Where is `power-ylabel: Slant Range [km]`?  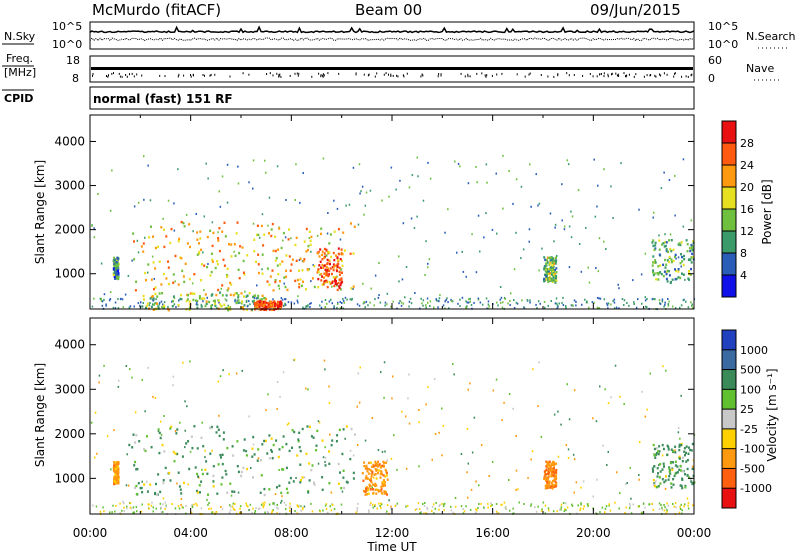 power-ylabel: Slant Range [km] is located at coordinates (40, 212).